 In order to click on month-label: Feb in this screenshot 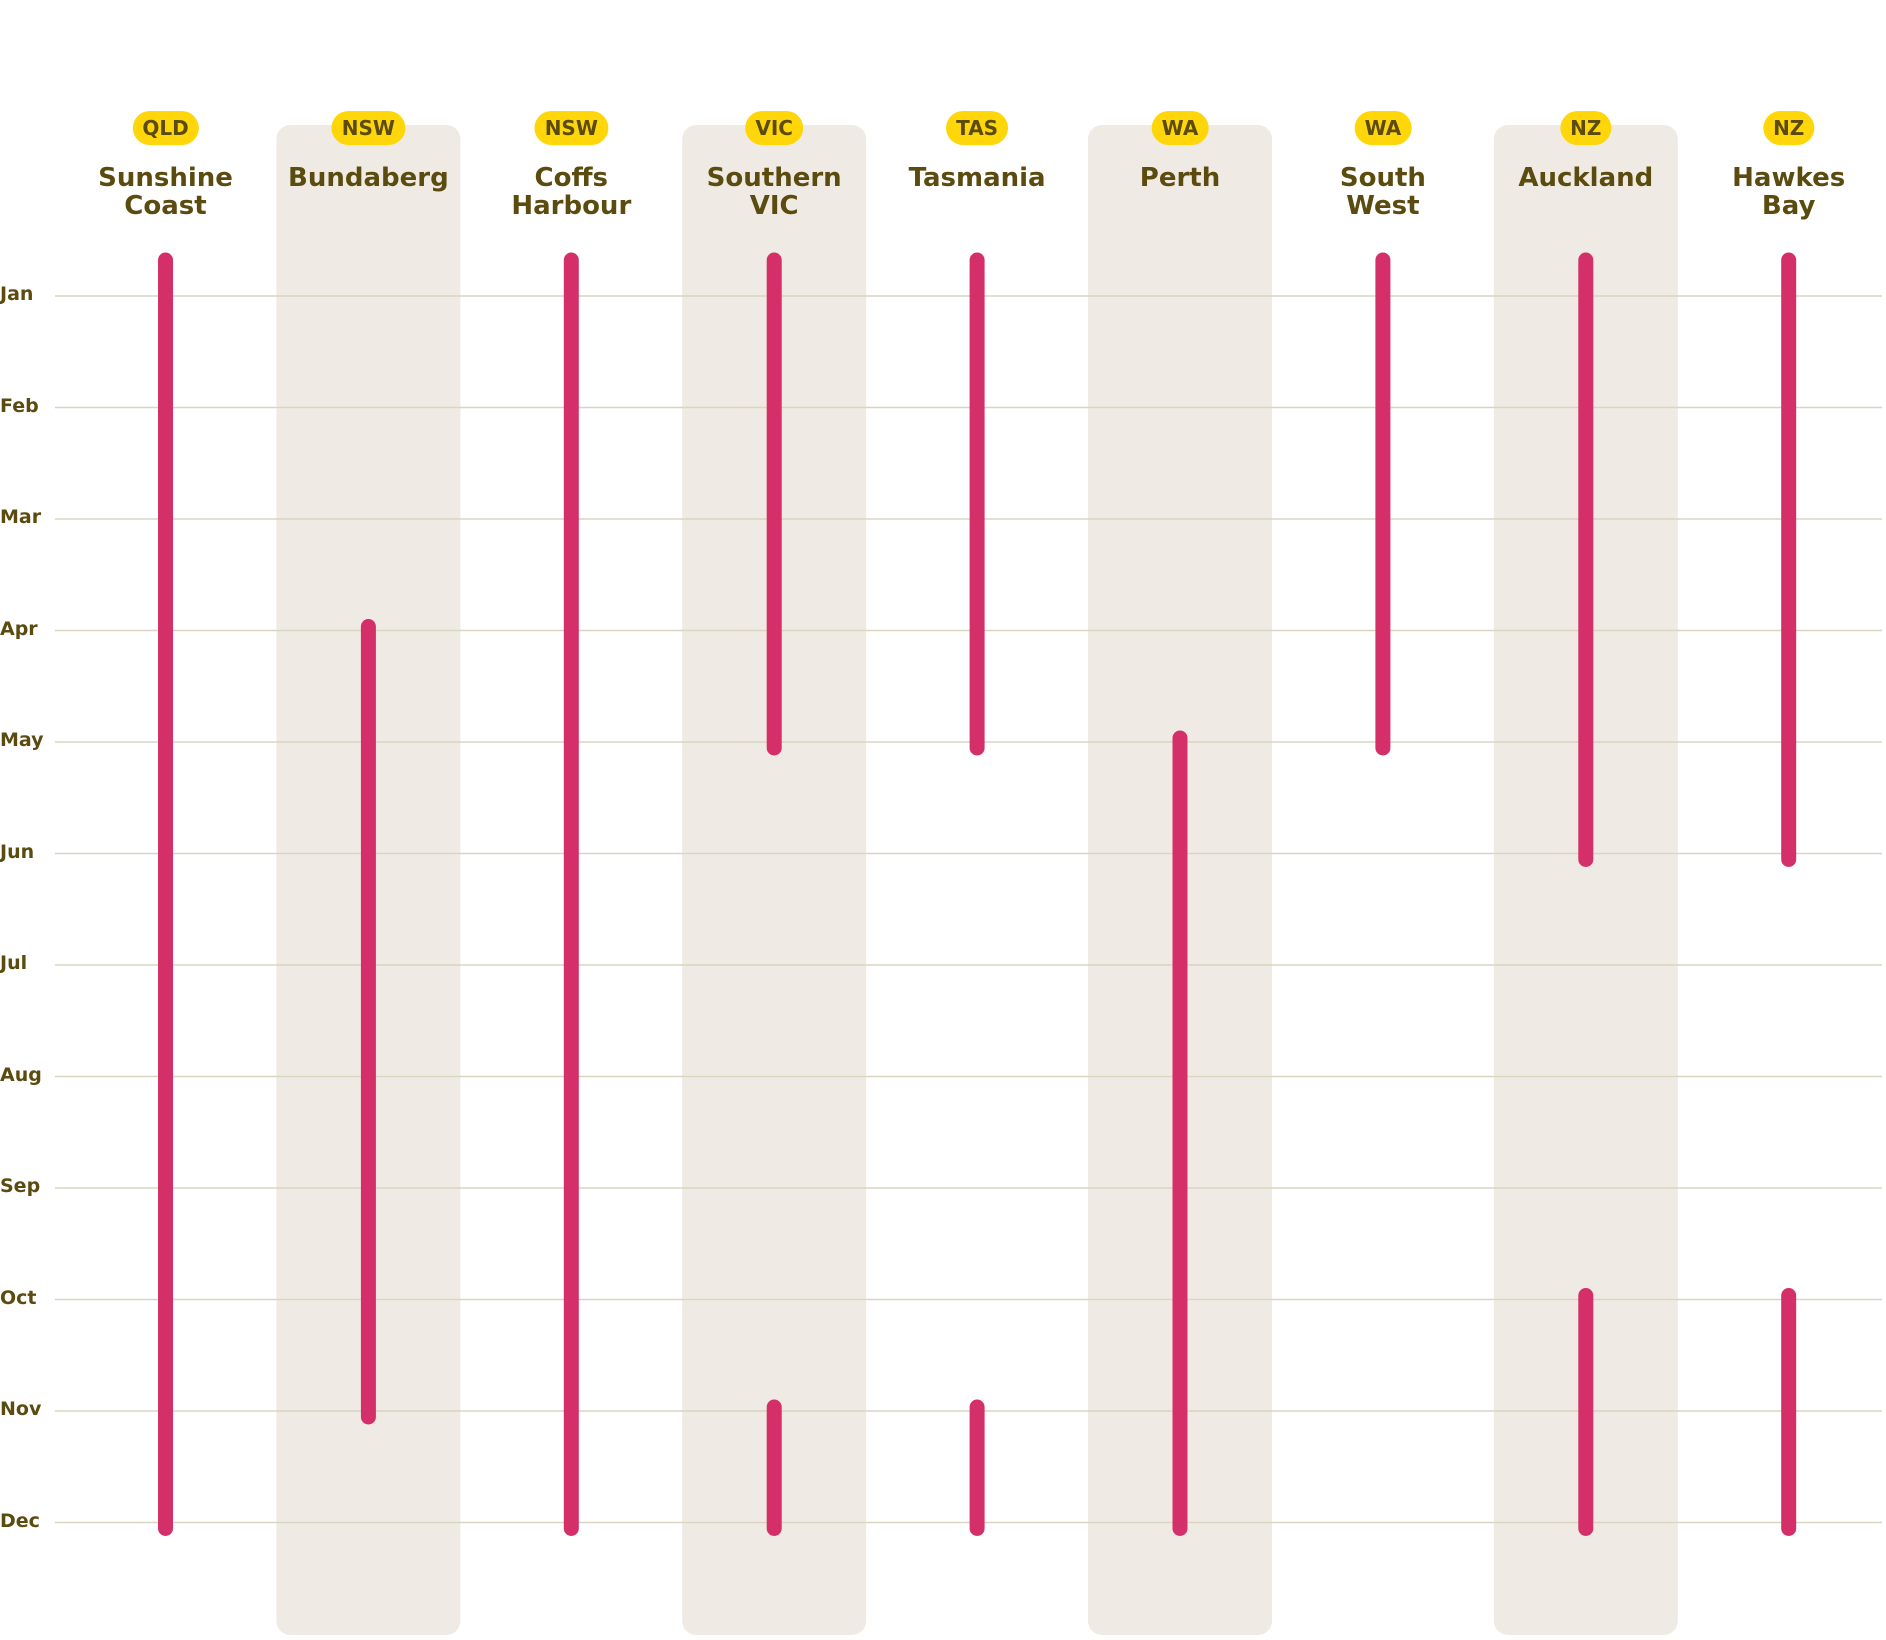, I will do `click(19, 405)`.